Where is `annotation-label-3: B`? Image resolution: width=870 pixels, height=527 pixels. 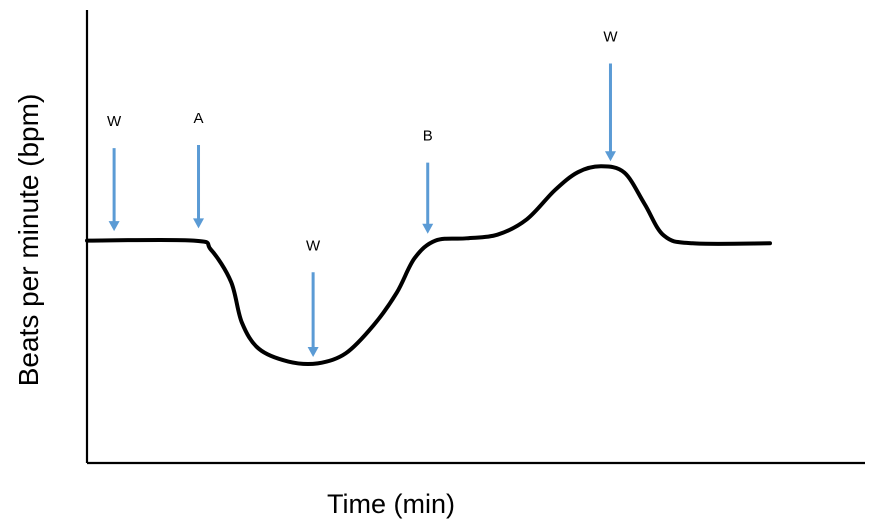 annotation-label-3: B is located at coordinates (428, 136).